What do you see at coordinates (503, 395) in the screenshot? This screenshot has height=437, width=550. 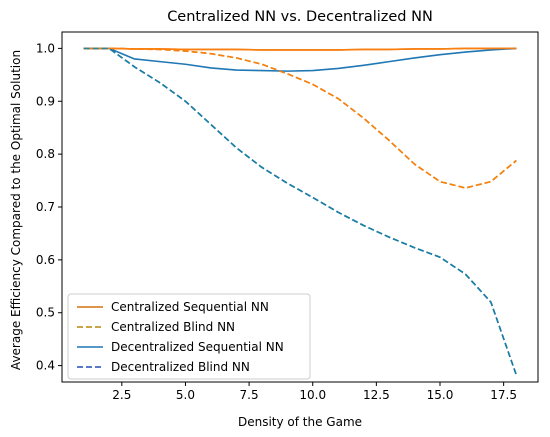 I see `x-tick-label: 17.5` at bounding box center [503, 395].